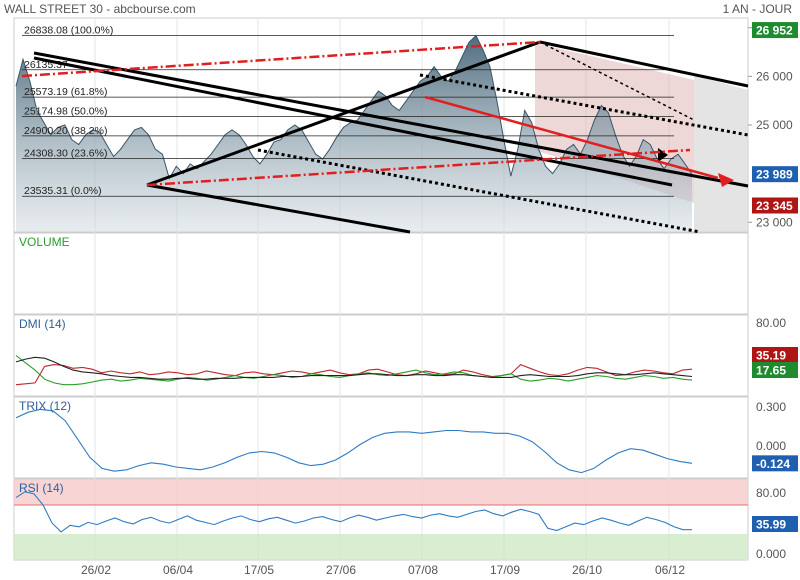 Image resolution: width=800 pixels, height=580 pixels. What do you see at coordinates (771, 493) in the screenshot?
I see `rsi-y-tick: 80.00` at bounding box center [771, 493].